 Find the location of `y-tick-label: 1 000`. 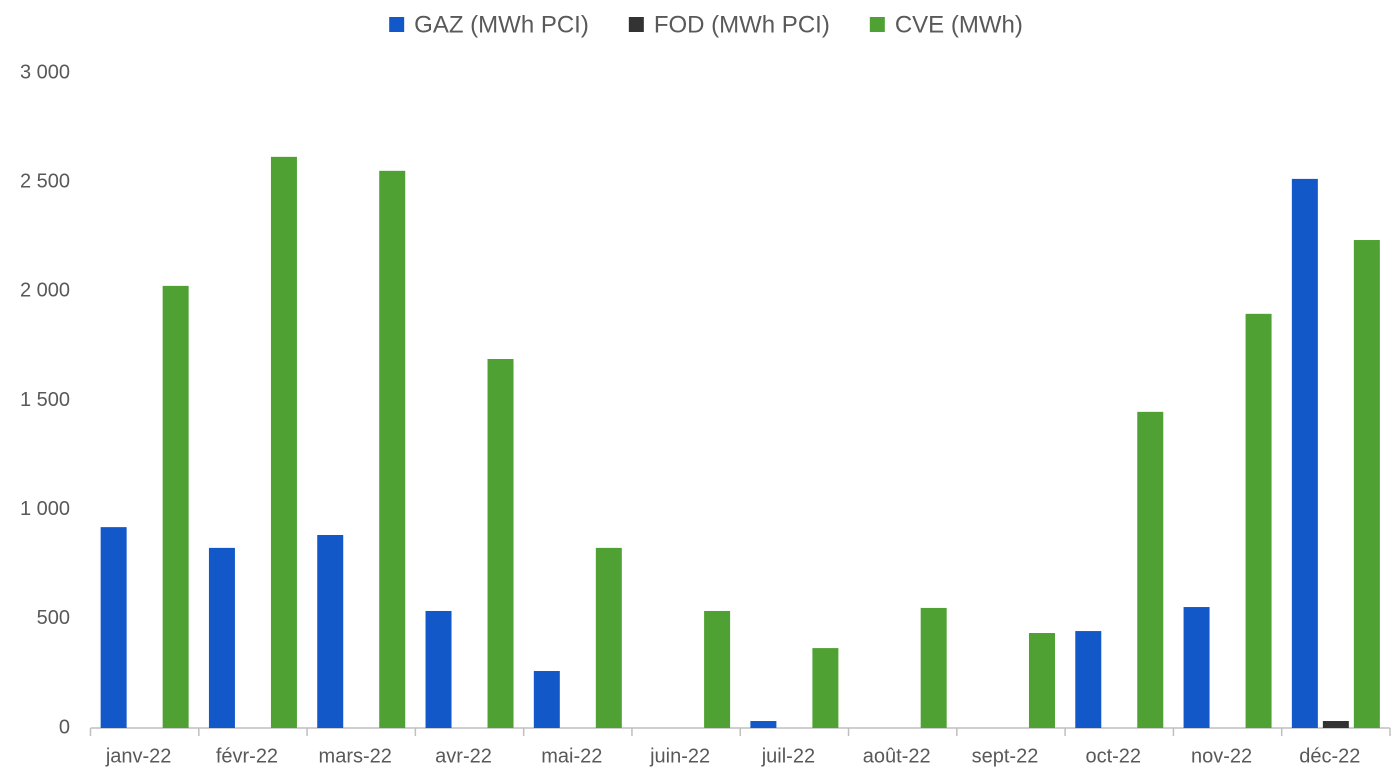

y-tick-label: 1 000 is located at coordinates (45, 509).